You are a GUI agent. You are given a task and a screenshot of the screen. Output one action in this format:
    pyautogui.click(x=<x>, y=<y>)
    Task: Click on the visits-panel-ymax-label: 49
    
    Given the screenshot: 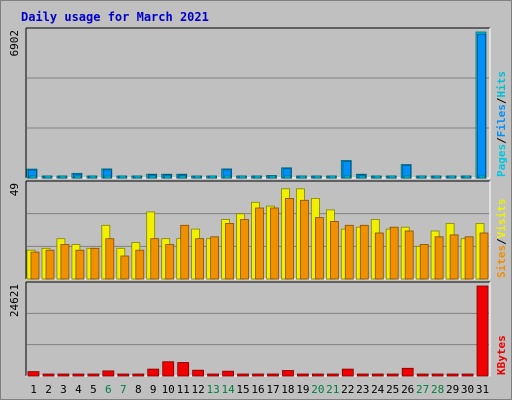 What is the action you would take?
    pyautogui.click(x=14, y=189)
    